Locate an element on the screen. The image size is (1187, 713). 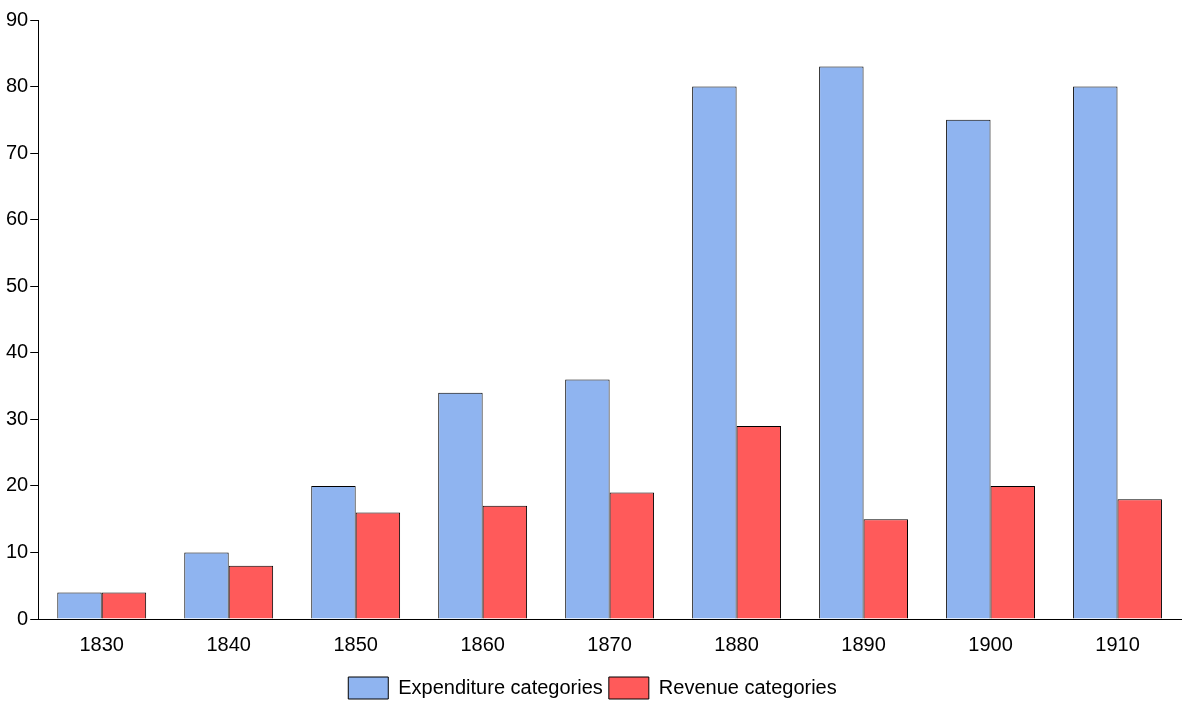
x-tick-label: 1880 is located at coordinates (736, 643).